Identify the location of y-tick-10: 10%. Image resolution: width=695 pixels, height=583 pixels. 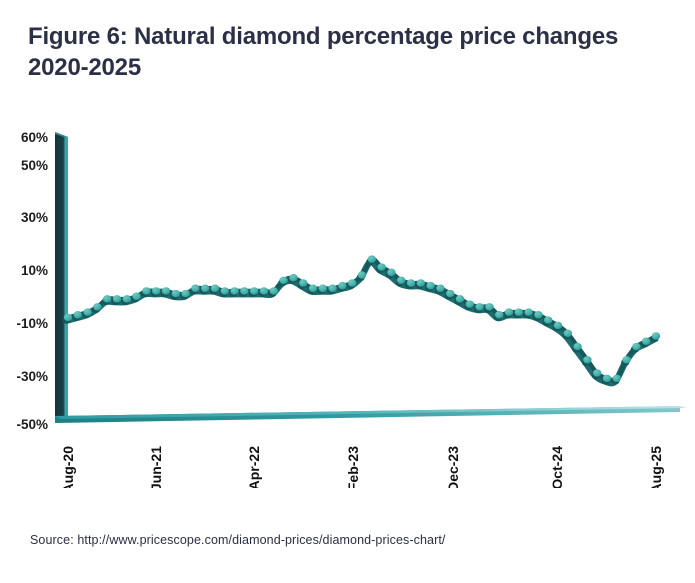
(34, 270).